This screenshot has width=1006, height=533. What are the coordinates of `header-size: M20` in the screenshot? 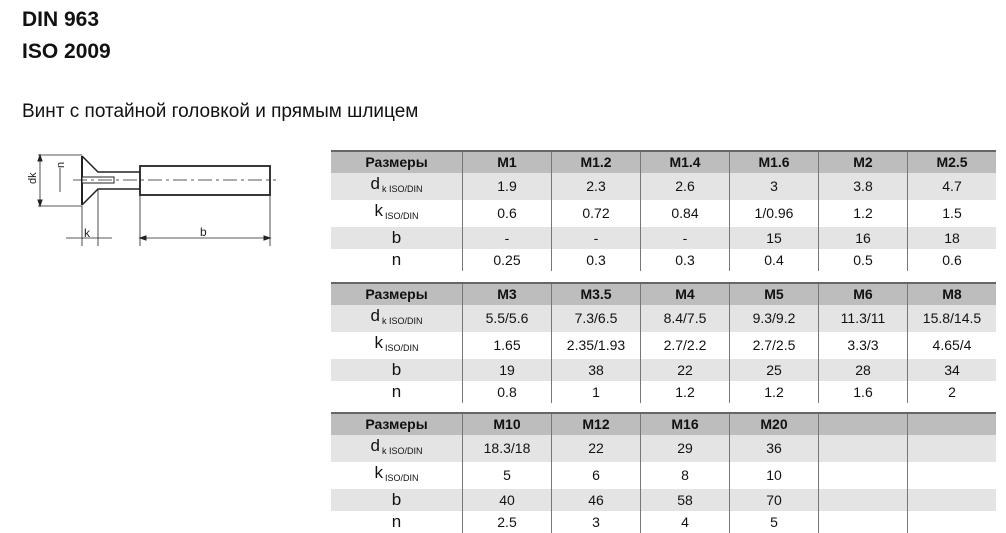 It's located at (774, 423).